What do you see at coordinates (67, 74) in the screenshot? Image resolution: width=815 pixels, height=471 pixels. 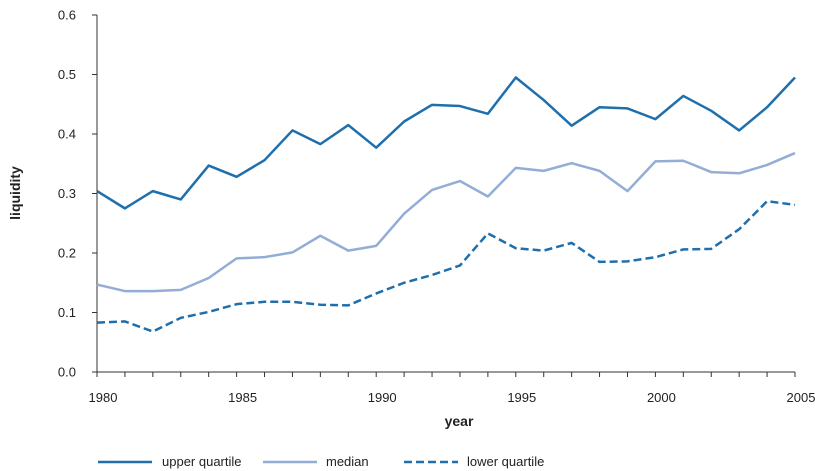 I see `y-tick-label: 0.5` at bounding box center [67, 74].